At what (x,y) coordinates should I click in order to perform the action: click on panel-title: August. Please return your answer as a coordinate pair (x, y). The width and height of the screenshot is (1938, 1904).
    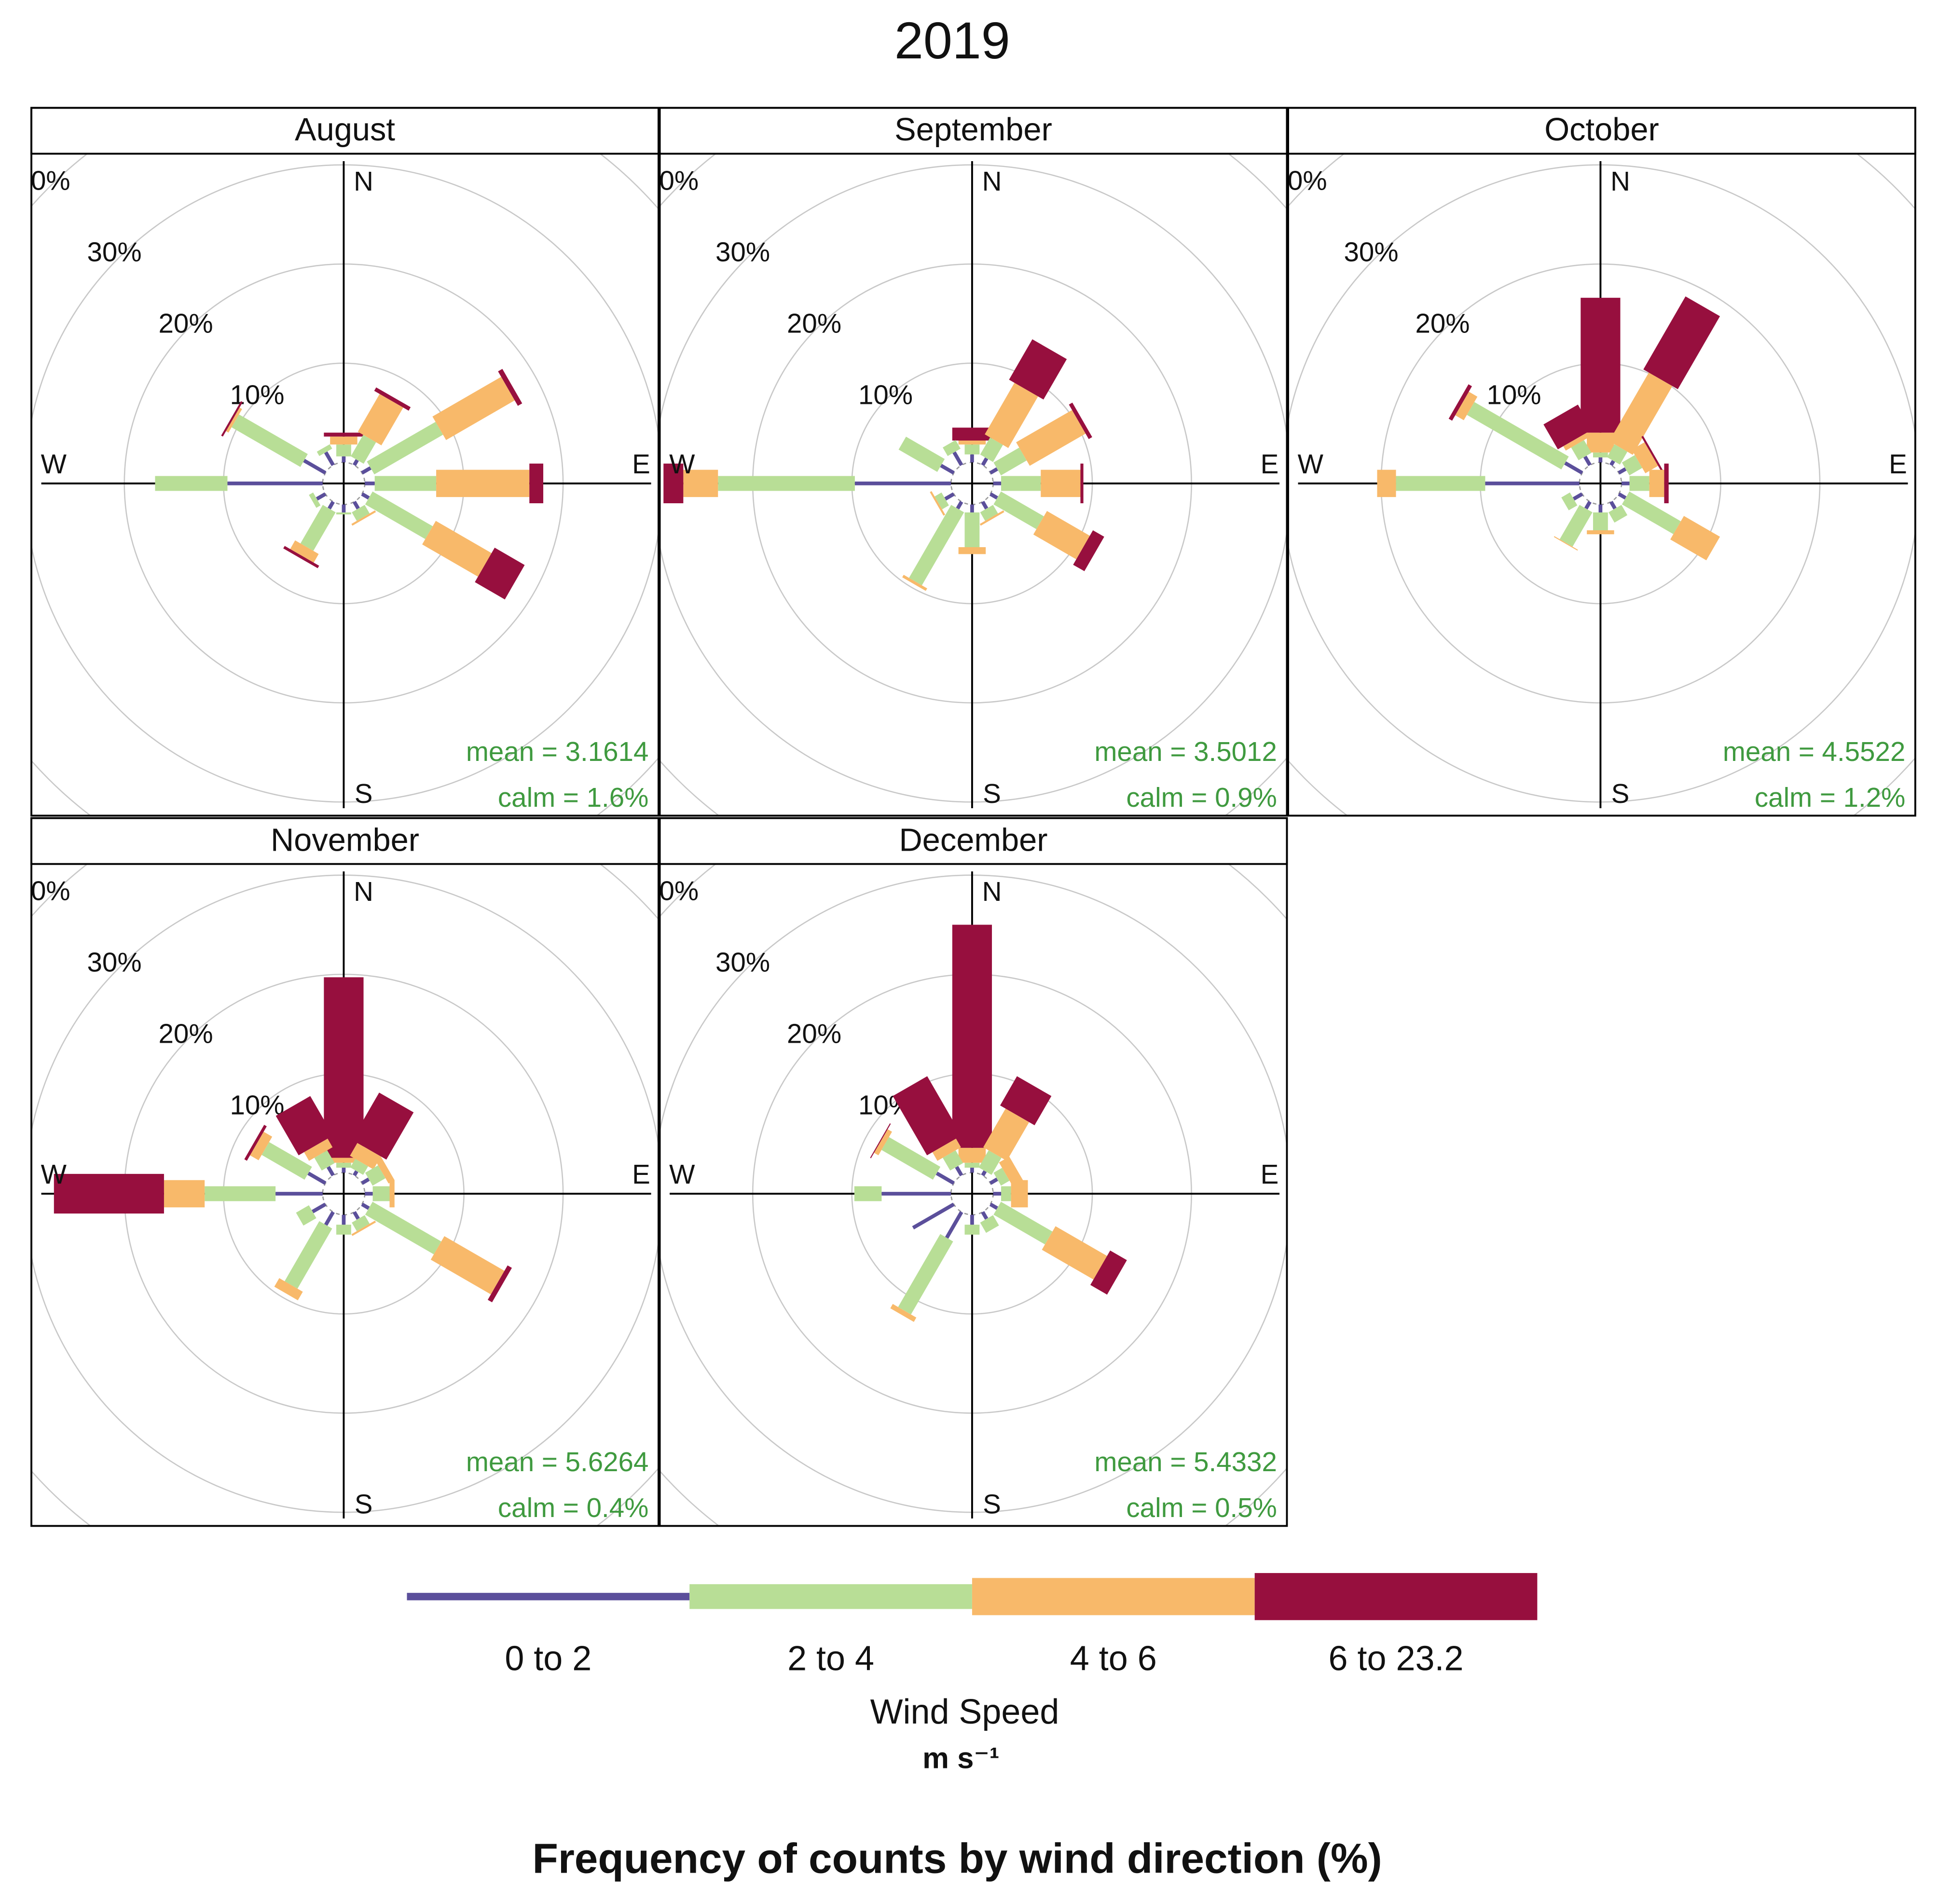
    Looking at the image, I should click on (345, 130).